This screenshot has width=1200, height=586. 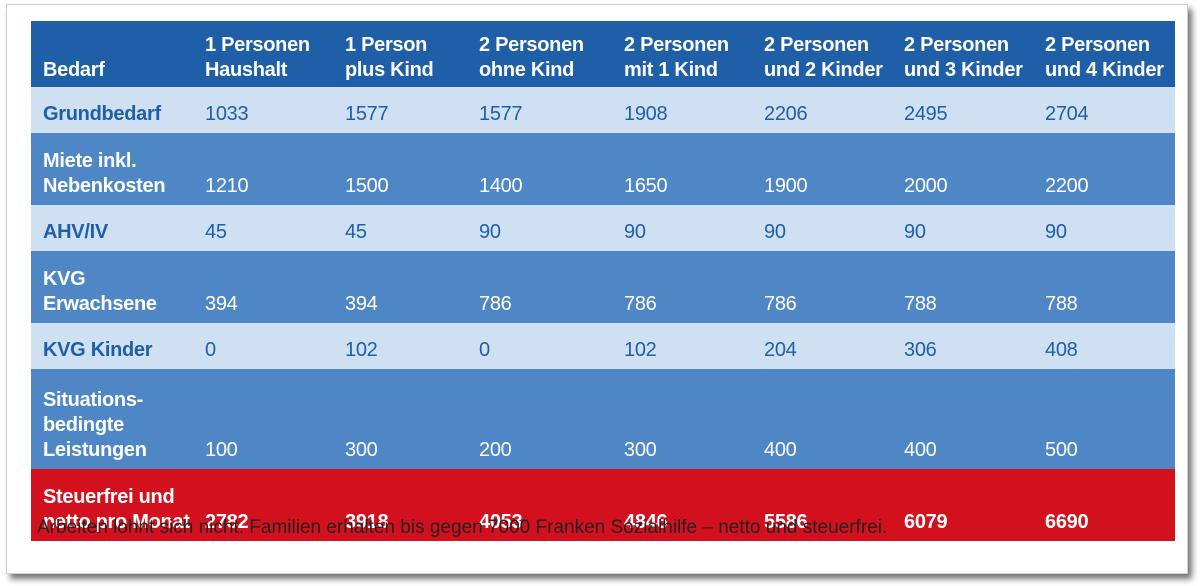 What do you see at coordinates (400, 169) in the screenshot?
I see `cell-value: 1500` at bounding box center [400, 169].